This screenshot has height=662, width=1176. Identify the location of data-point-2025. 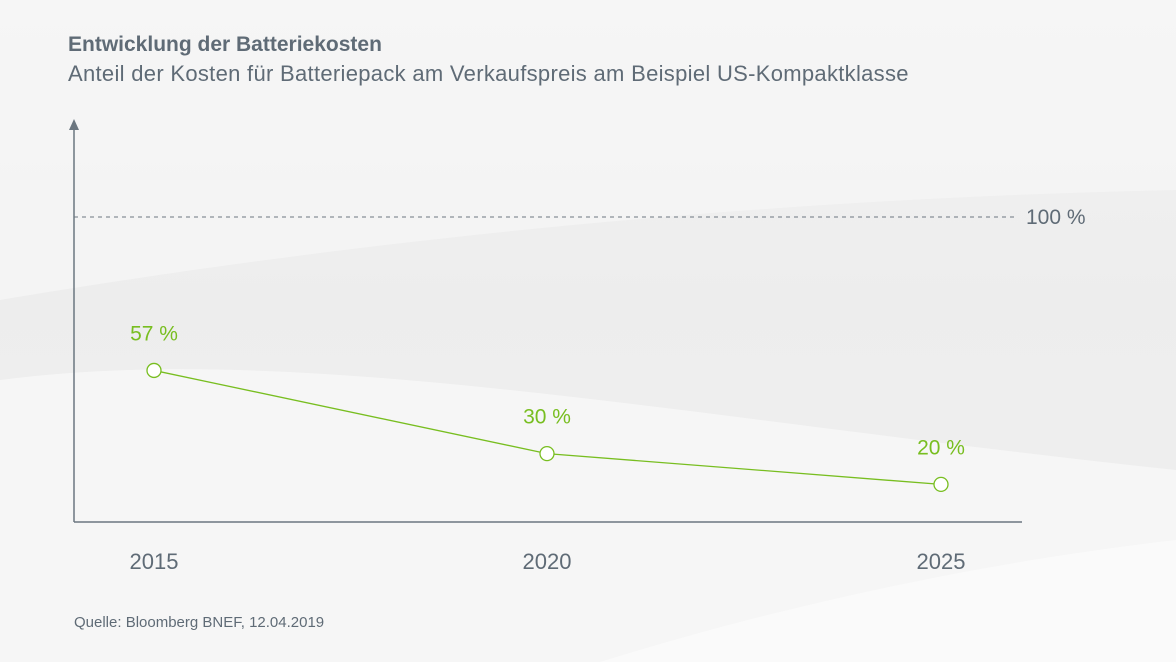
(941, 484).